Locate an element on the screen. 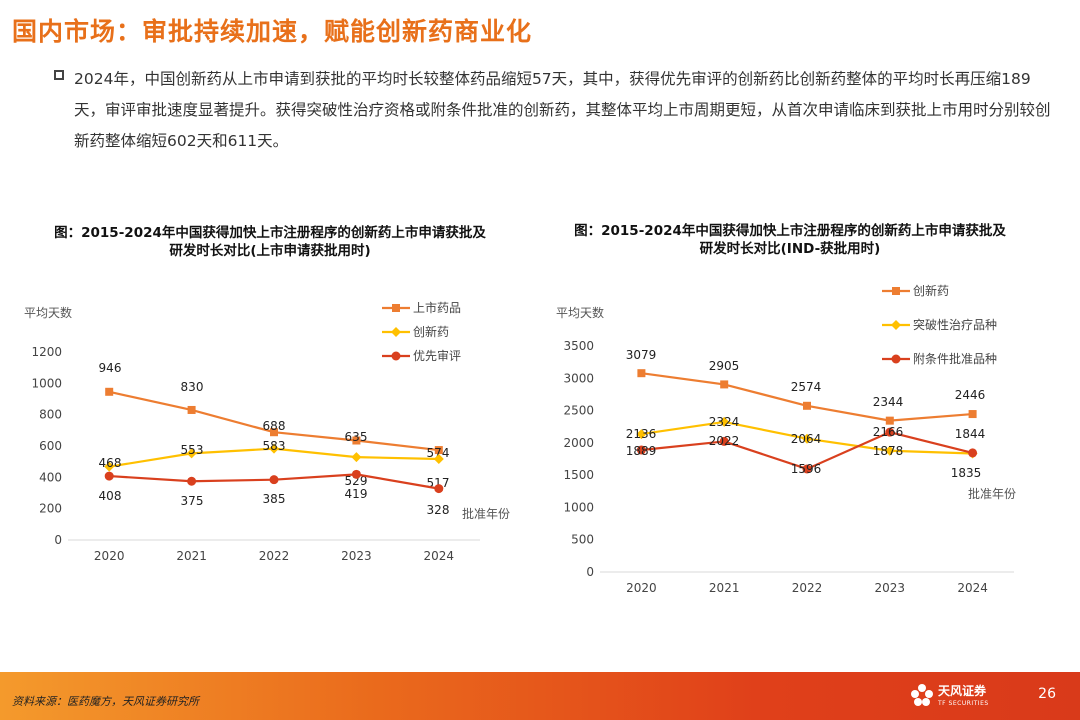 This screenshot has width=1080, height=720. legend-label: 上市药品 is located at coordinates (437, 307).